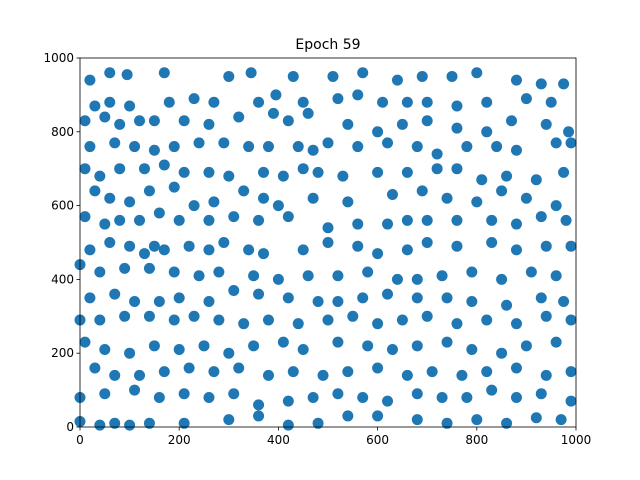 This screenshot has width=640, height=480. Describe the element at coordinates (576, 440) in the screenshot. I see `x-tick-label: 1000` at that location.